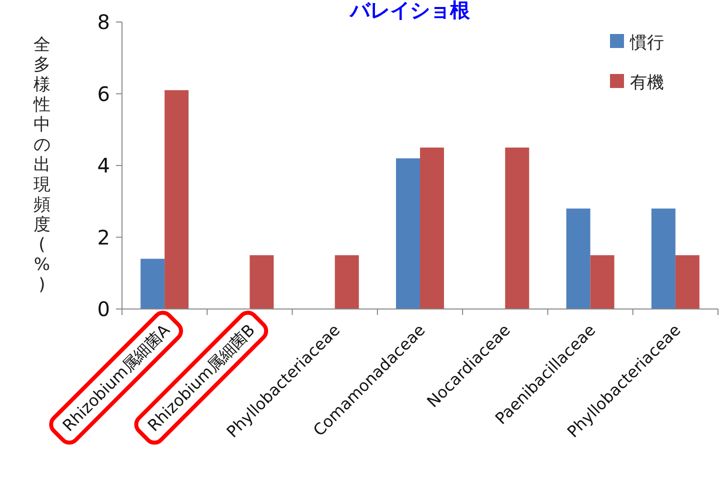  What do you see at coordinates (103, 22) in the screenshot?
I see `y-tick-label: 8` at bounding box center [103, 22].